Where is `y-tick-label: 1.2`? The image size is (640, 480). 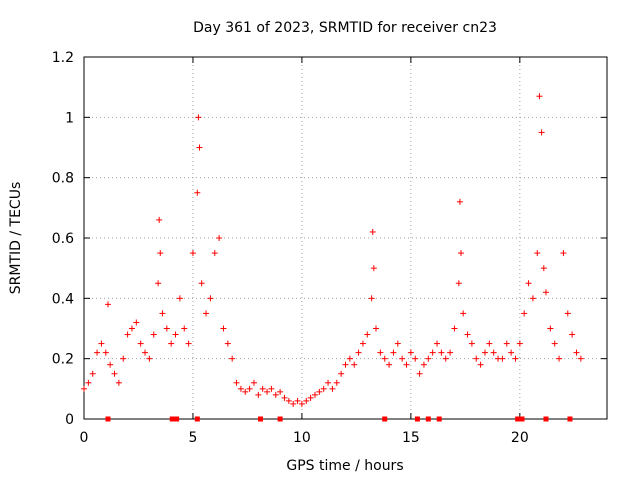
y-tick-label: 1.2 is located at coordinates (63, 58).